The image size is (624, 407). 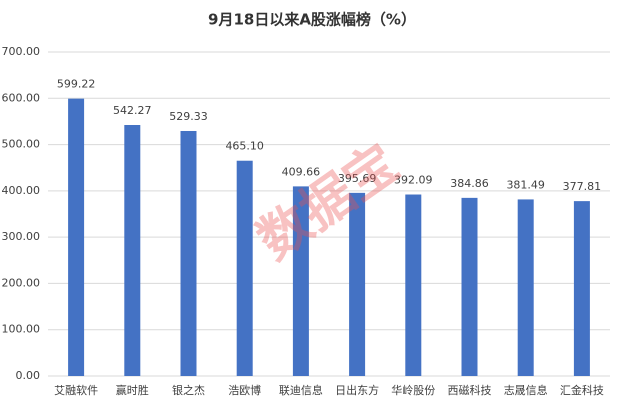 I want to click on x-tick-label: 日出东方, so click(x=357, y=390).